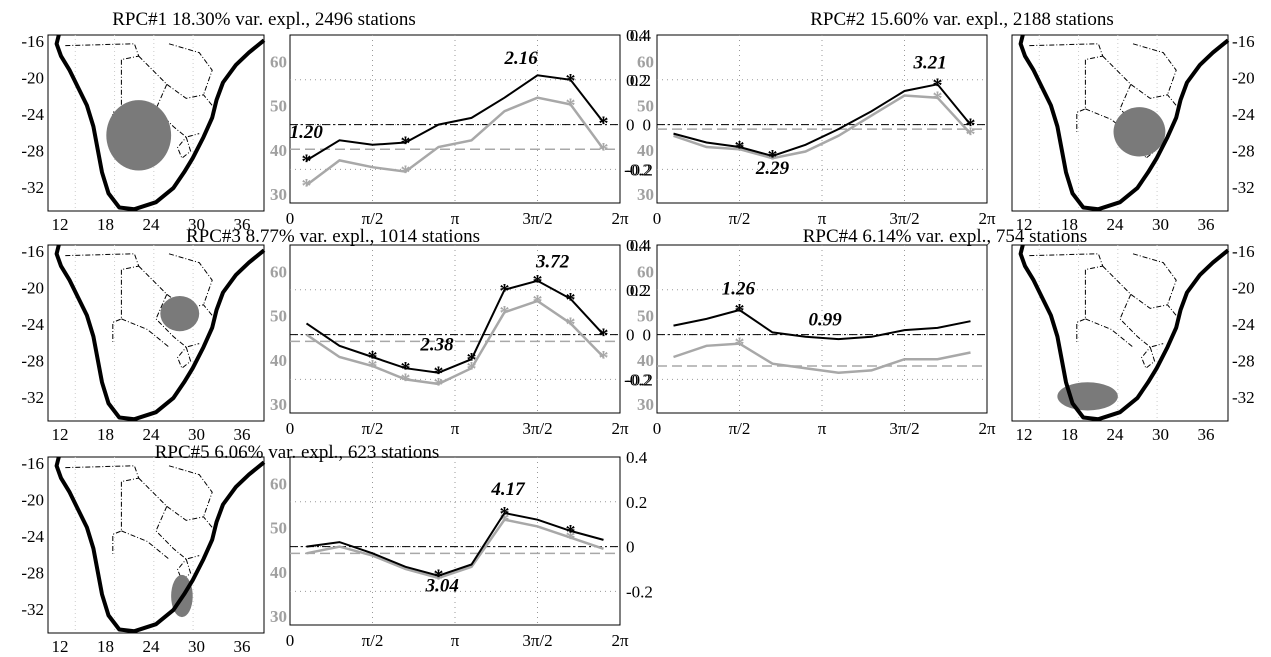 This screenshot has height=657, width=1271. I want to click on value-annotation: 2.29, so click(772, 168).